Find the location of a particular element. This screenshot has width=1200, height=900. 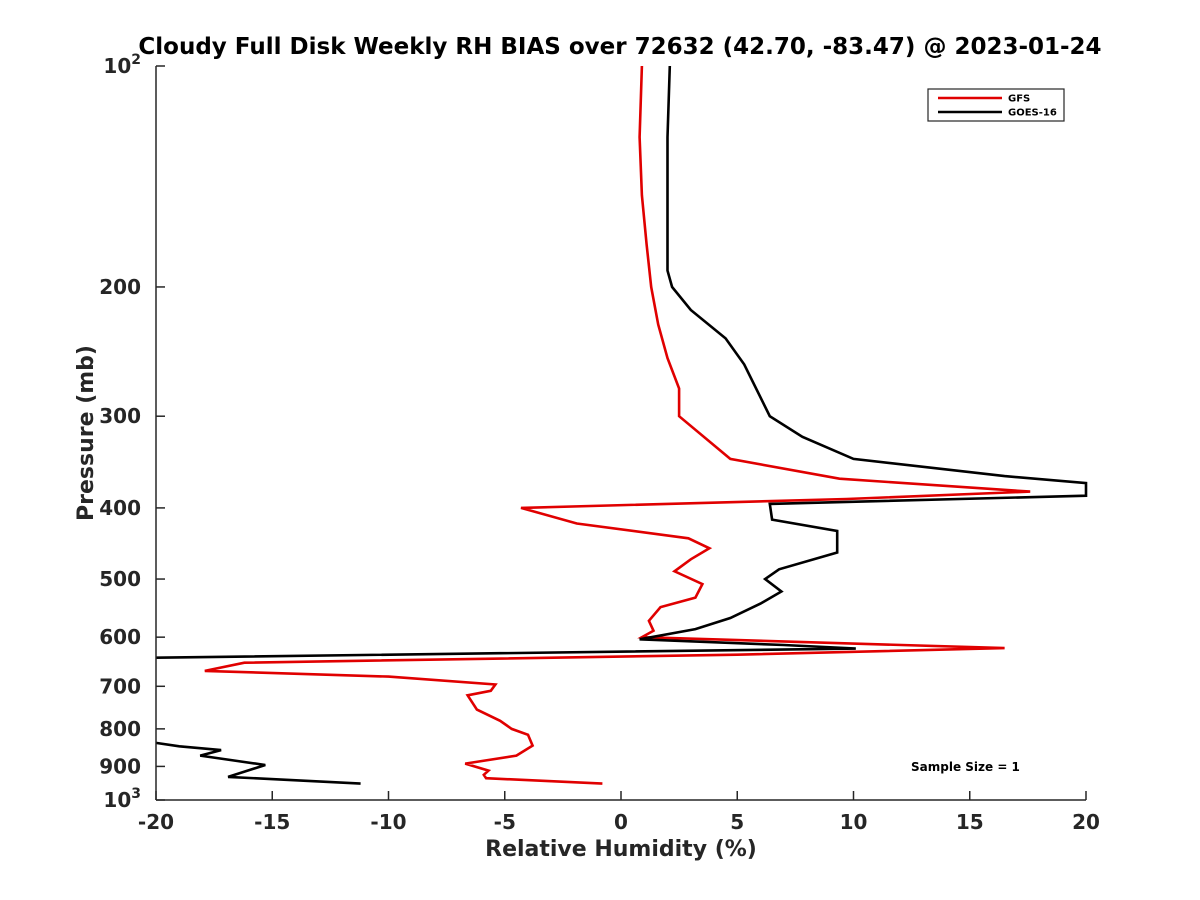

legend-box is located at coordinates (996, 105).